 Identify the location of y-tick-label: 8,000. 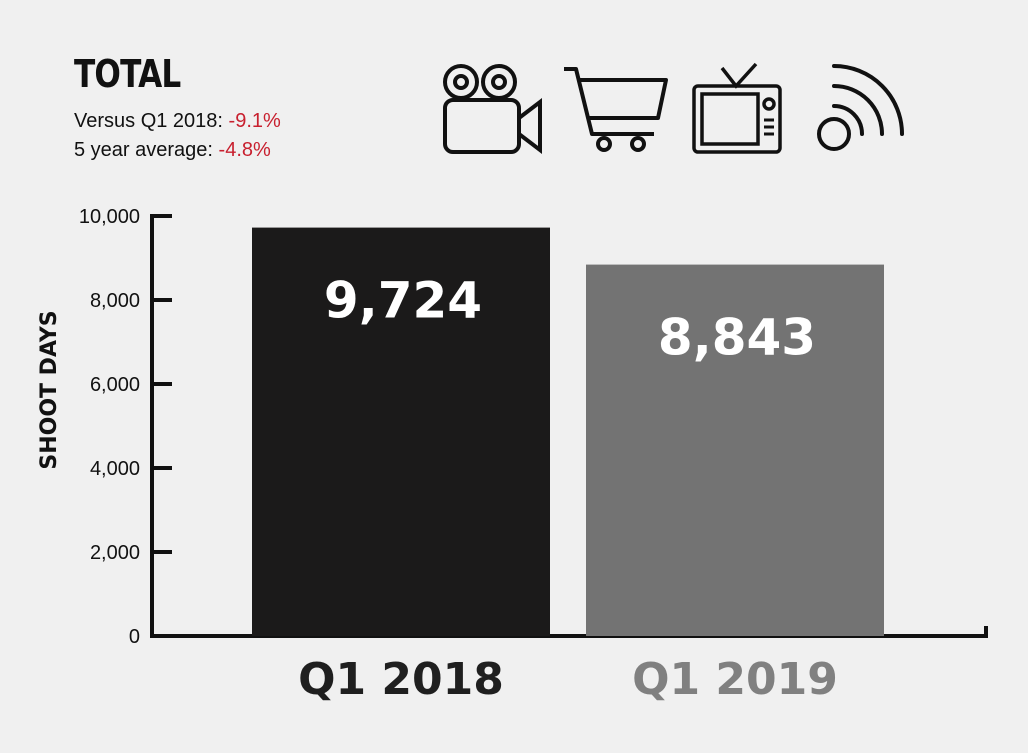
(115, 301).